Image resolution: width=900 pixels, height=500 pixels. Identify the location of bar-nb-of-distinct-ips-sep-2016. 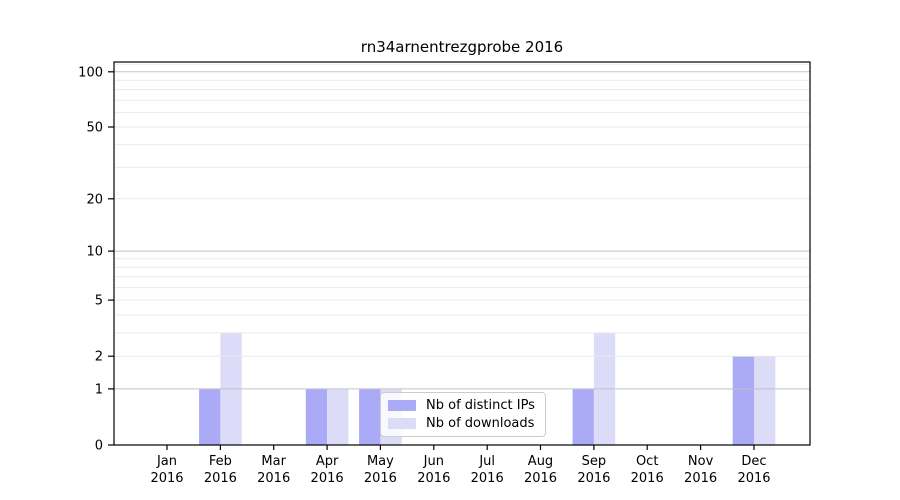
(583, 416).